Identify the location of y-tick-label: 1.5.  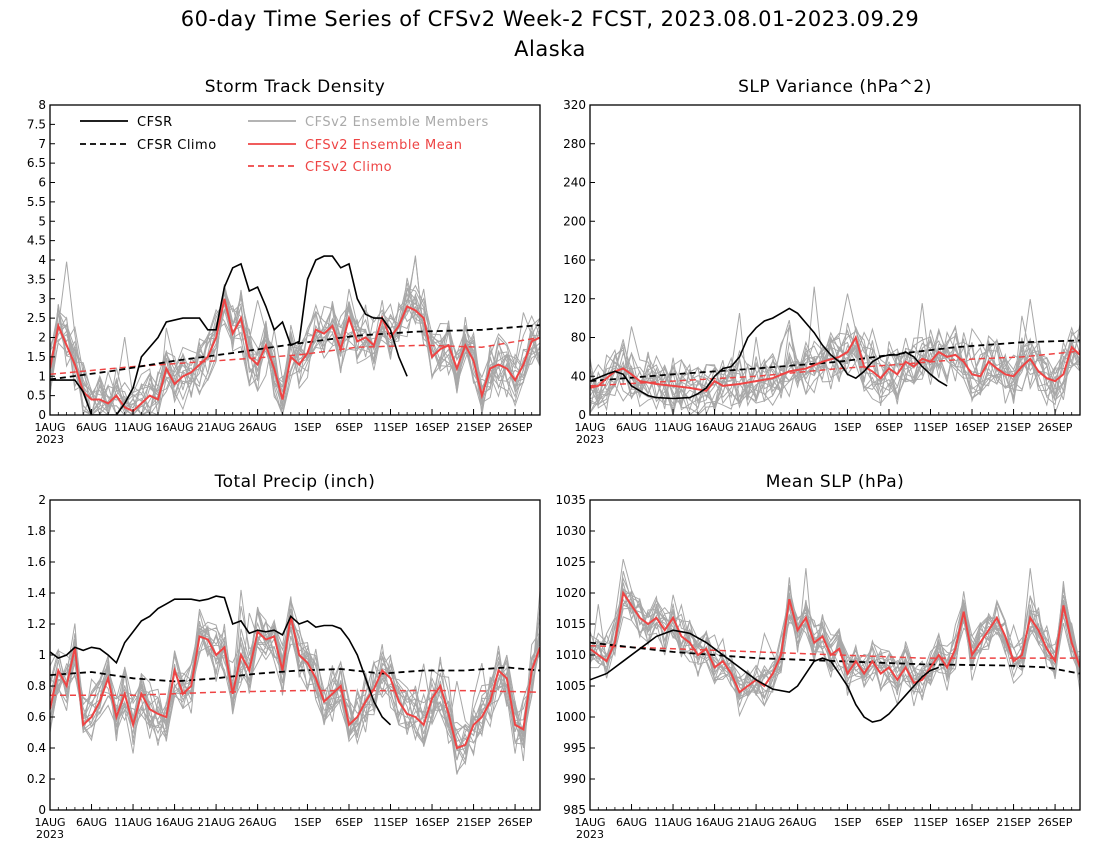
(36, 357).